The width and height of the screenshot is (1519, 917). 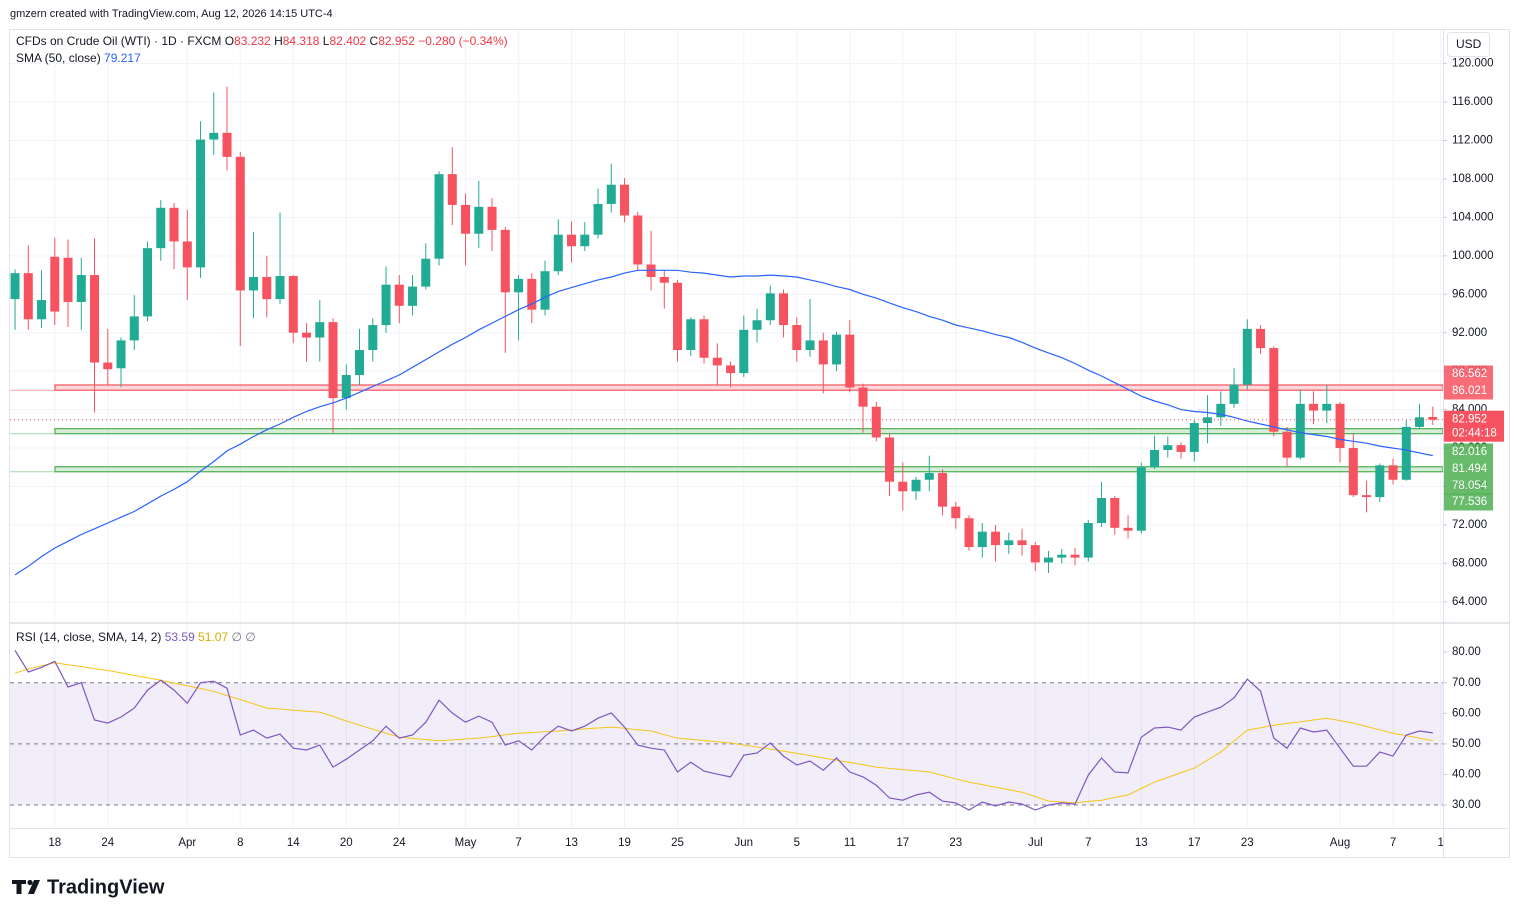 I want to click on x-tick-label: 7, so click(x=518, y=843).